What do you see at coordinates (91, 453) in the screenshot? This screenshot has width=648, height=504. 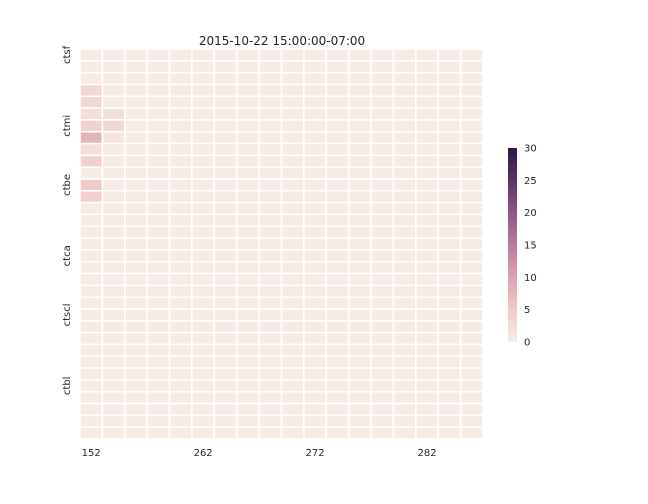 I see `x-tick-label: 152` at bounding box center [91, 453].